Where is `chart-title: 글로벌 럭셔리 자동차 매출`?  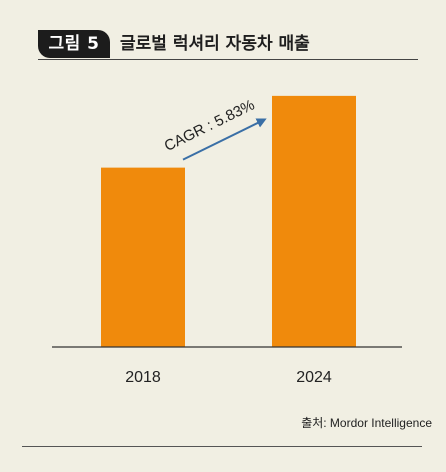 chart-title: 글로벌 럭셔리 자동차 매출 is located at coordinates (215, 44).